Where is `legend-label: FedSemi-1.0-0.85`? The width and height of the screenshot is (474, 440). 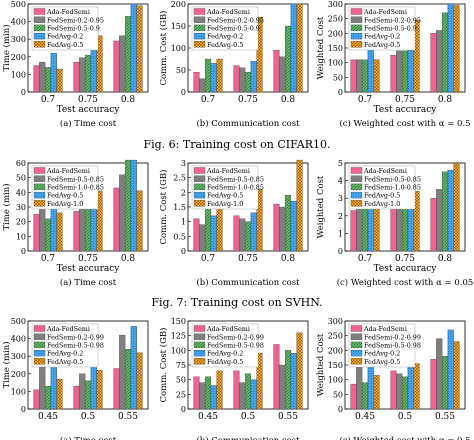
legend-label: FedSemi-1.0-0.85 is located at coordinates (75, 188).